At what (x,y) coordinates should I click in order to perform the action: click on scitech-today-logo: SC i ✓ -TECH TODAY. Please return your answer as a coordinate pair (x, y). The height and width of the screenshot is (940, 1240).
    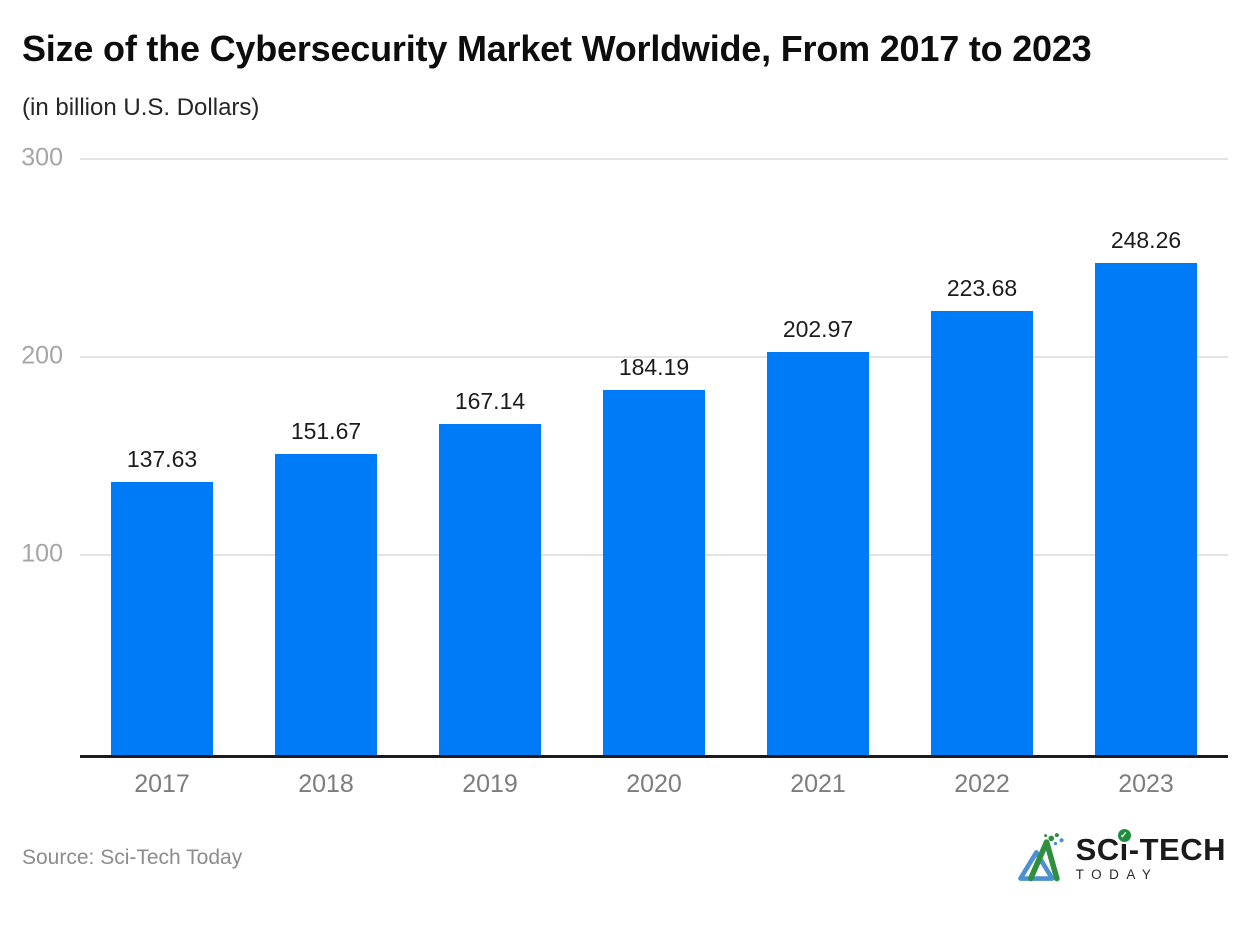
    Looking at the image, I should click on (1119, 856).